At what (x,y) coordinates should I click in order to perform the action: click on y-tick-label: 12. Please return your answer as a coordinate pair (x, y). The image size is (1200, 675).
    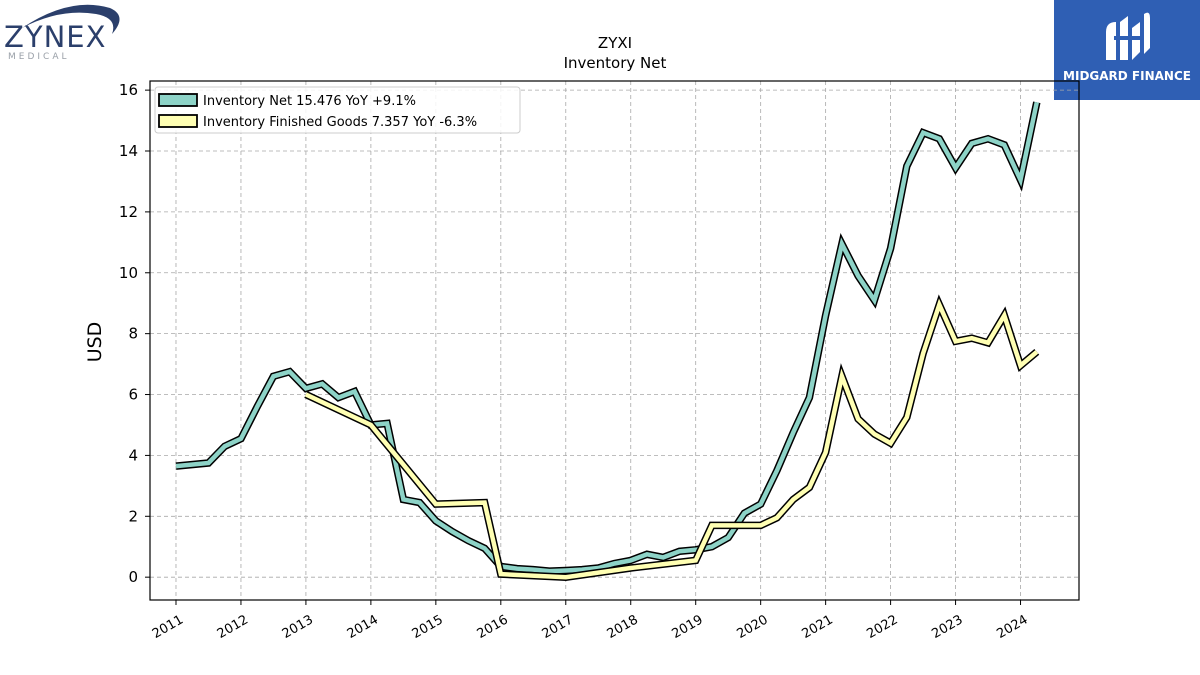
    Looking at the image, I should click on (128, 212).